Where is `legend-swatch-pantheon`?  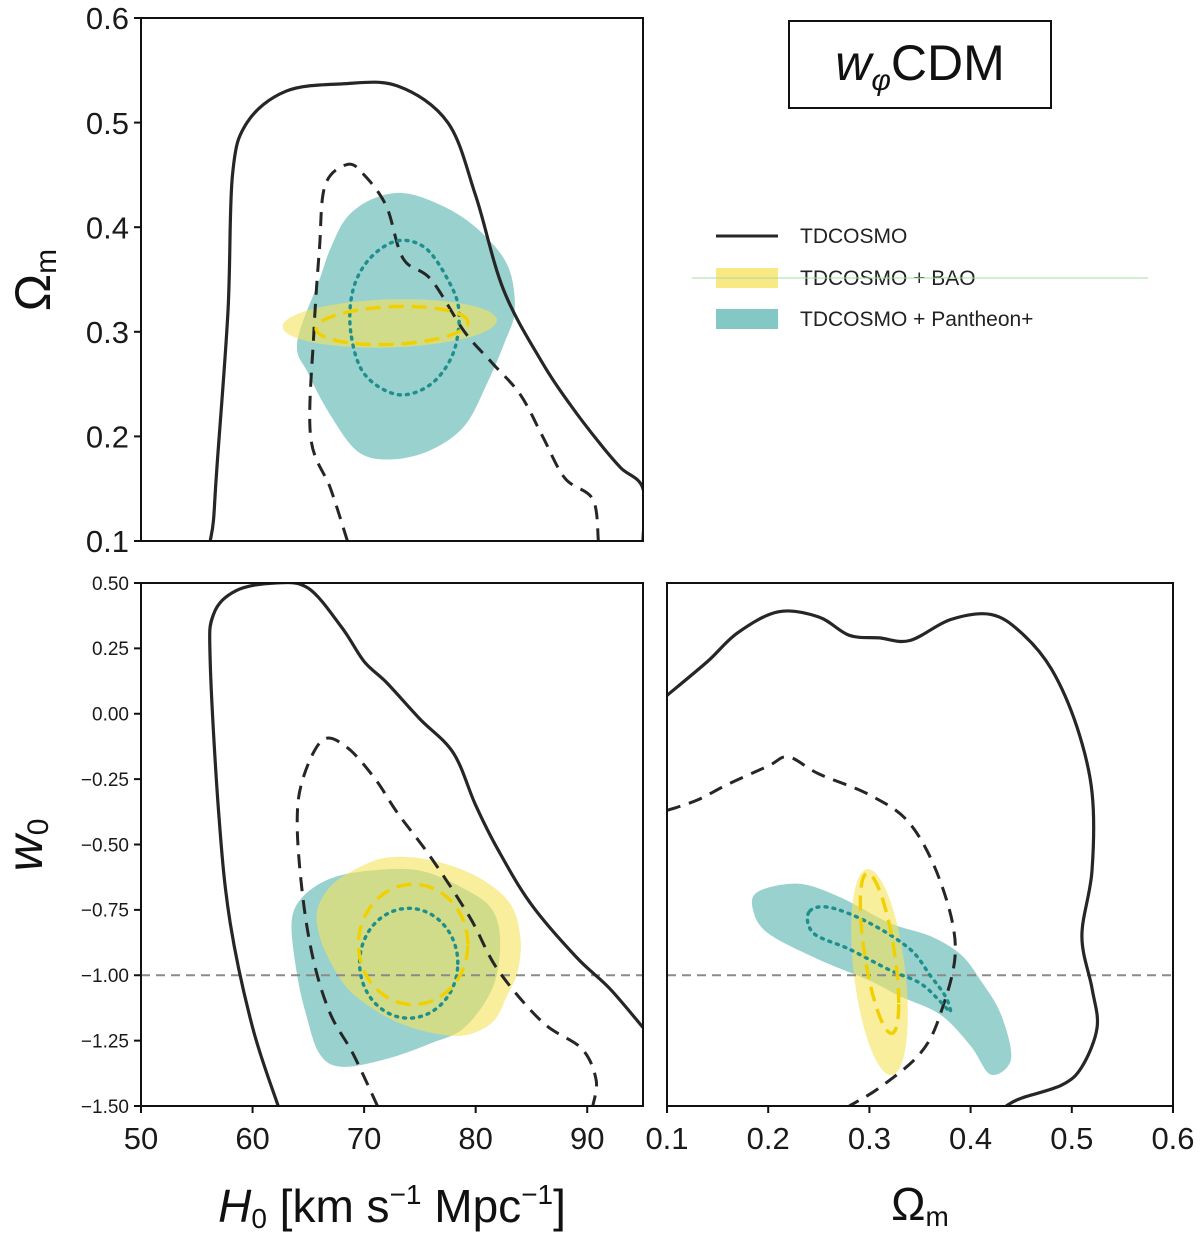
legend-swatch-pantheon is located at coordinates (747, 319).